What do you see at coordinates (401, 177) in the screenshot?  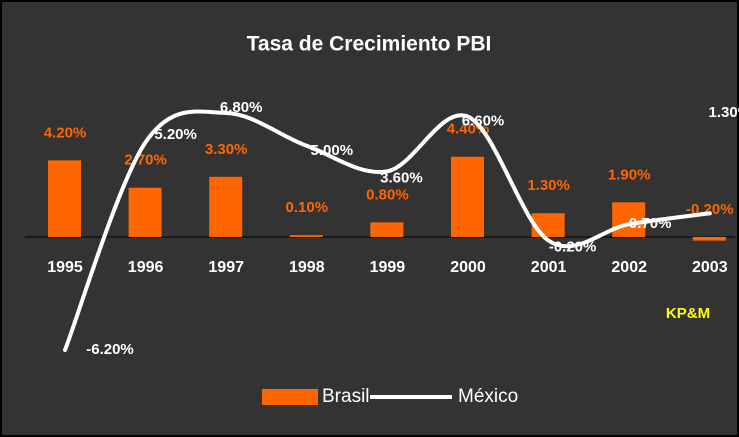 I see `line-value-label: 3.60%` at bounding box center [401, 177].